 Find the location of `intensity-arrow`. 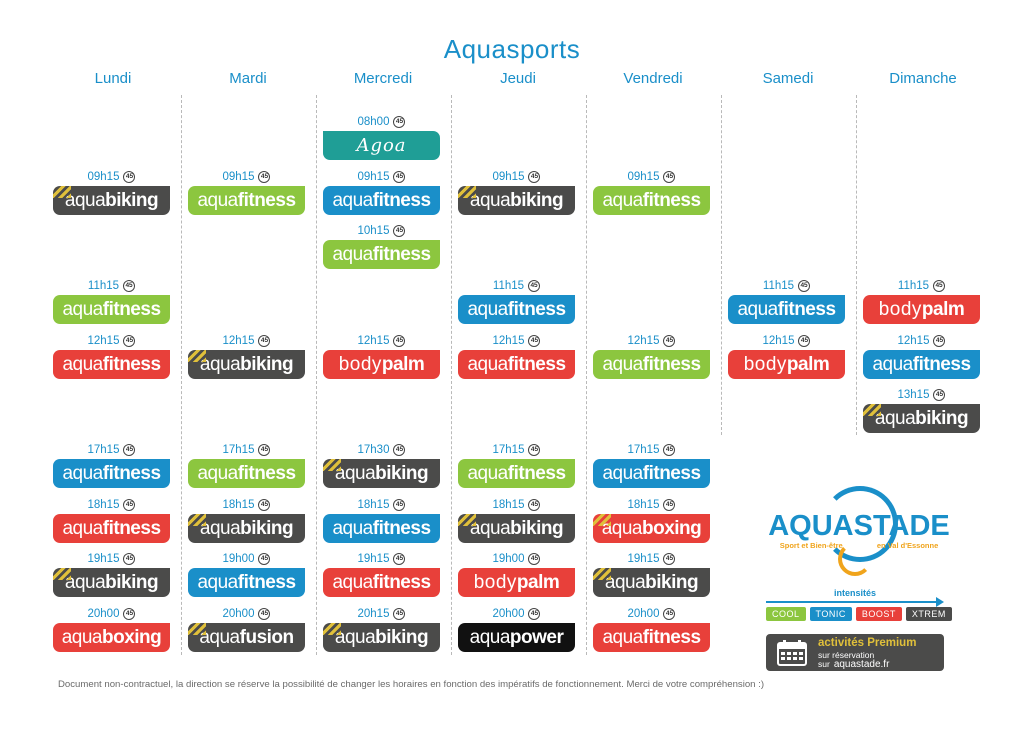

intensity-arrow is located at coordinates (852, 602).